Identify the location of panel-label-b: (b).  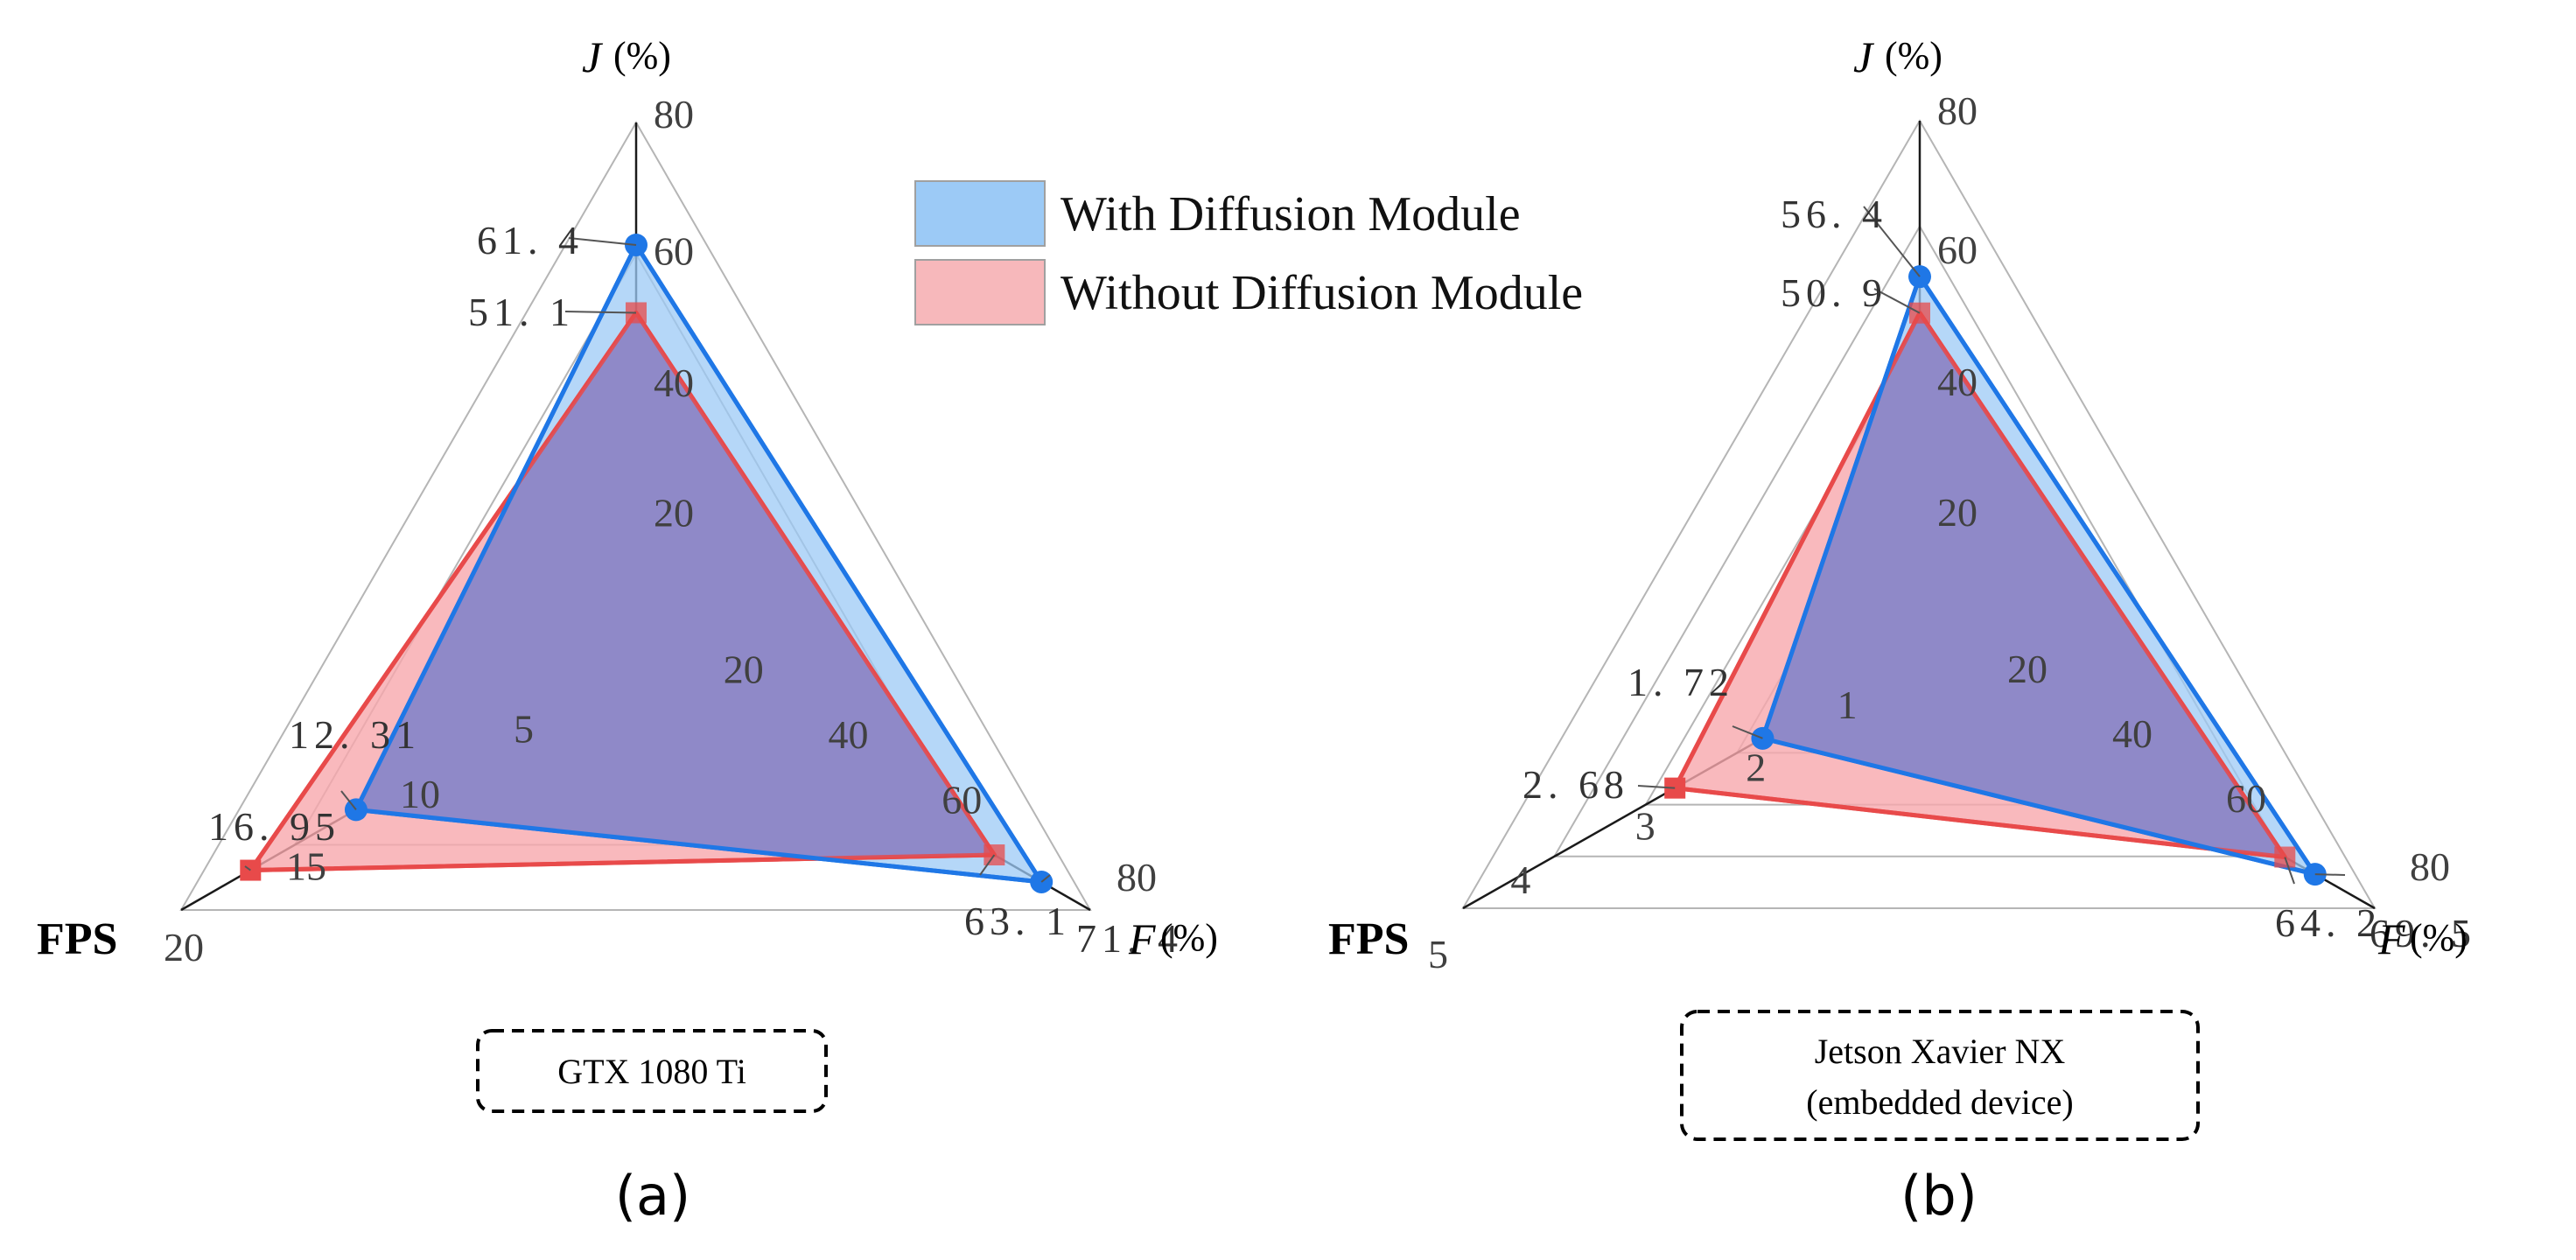
(1939, 1196).